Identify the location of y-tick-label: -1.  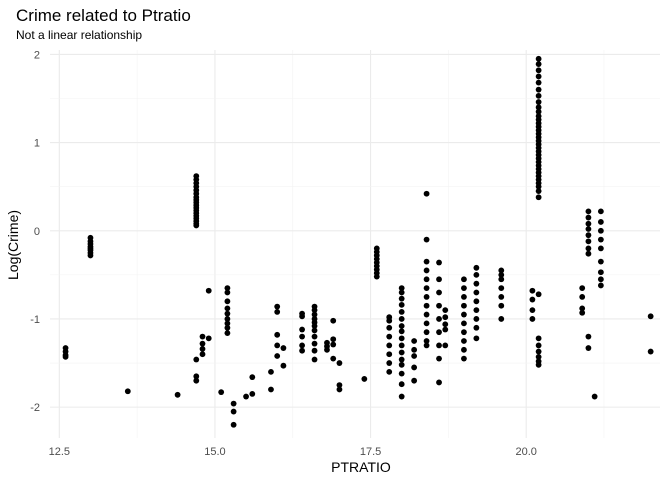
(35, 320).